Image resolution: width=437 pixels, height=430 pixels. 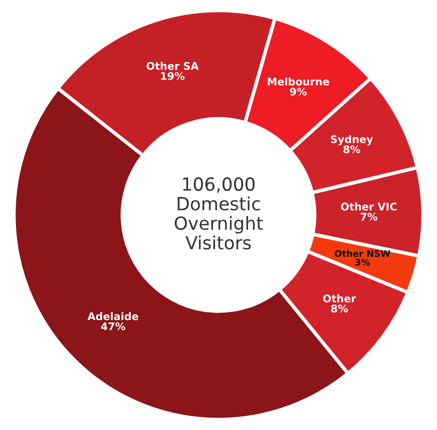 What do you see at coordinates (368, 206) in the screenshot?
I see `slice-label: Other VIC` at bounding box center [368, 206].